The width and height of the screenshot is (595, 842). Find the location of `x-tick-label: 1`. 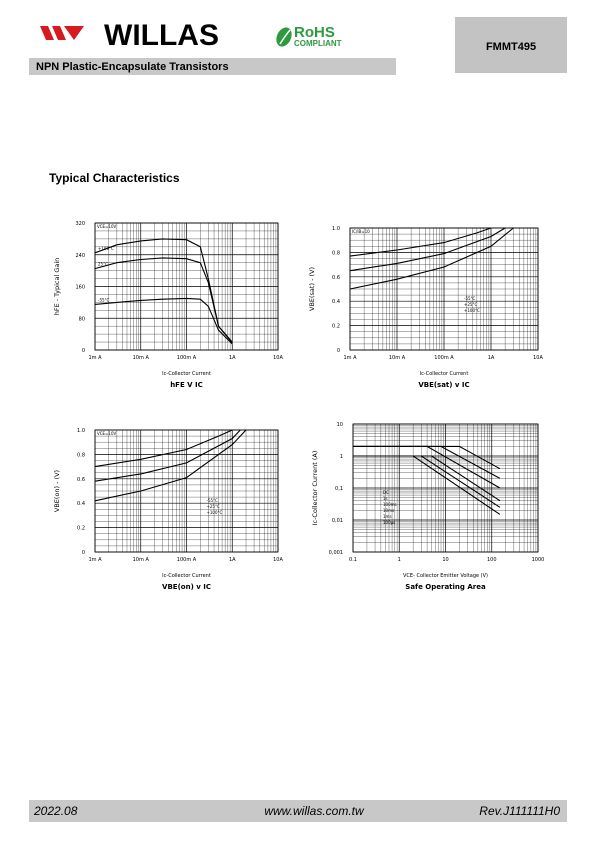

x-tick-label: 1 is located at coordinates (399, 560).